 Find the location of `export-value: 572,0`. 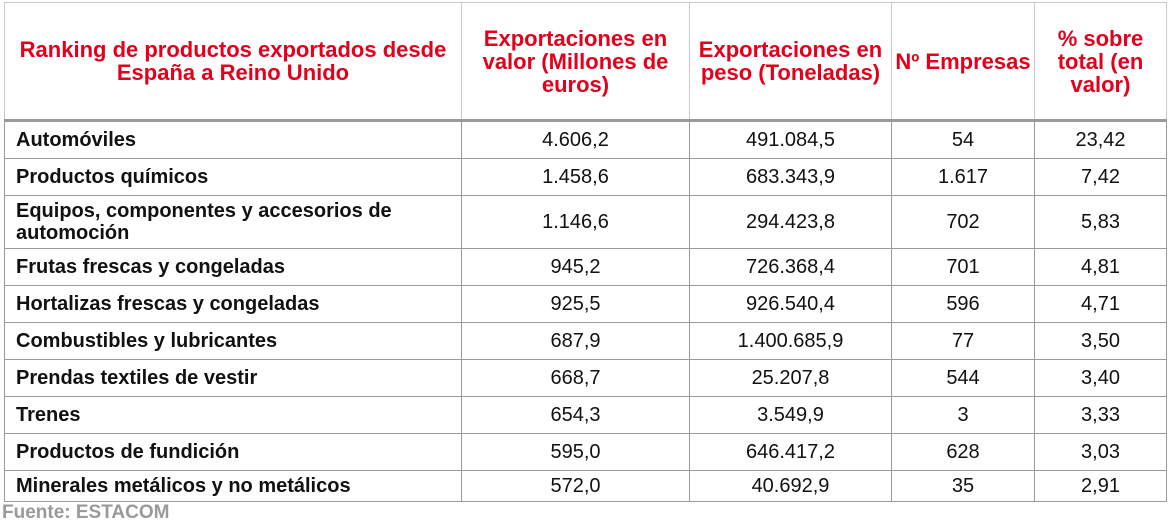

export-value: 572,0 is located at coordinates (575, 486).